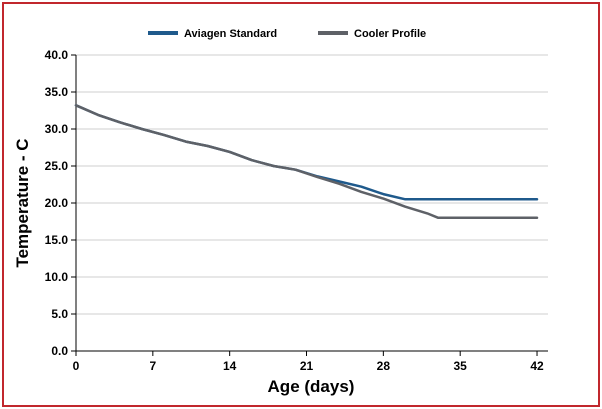 Image resolution: width=602 pixels, height=409 pixels. I want to click on y-tick-label-3: 15.0, so click(57, 240).